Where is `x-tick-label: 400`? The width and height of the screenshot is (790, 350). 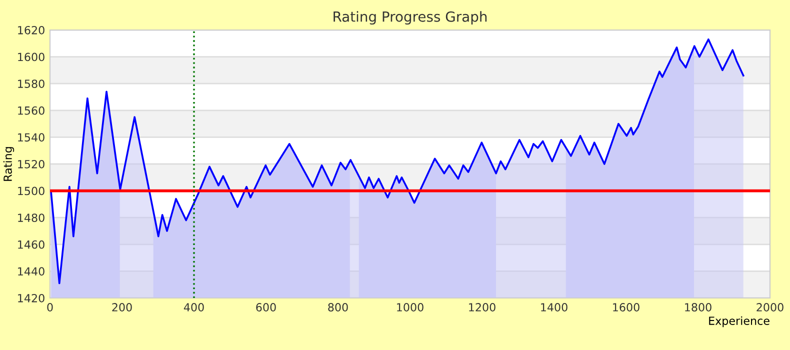
x-tick-label: 400 is located at coordinates (194, 307).